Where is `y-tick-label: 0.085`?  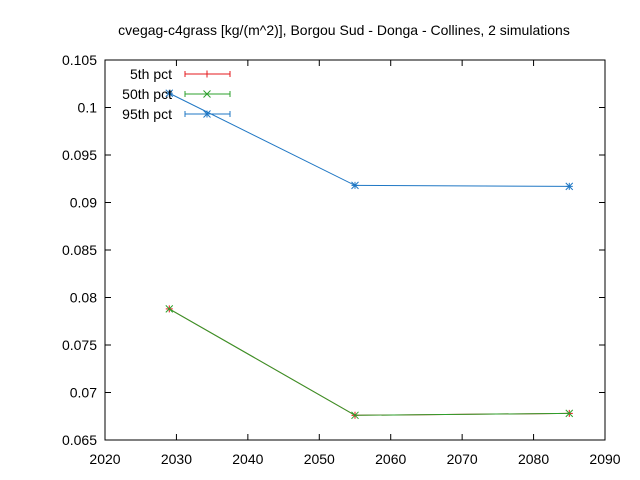 y-tick-label: 0.085 is located at coordinates (79, 250).